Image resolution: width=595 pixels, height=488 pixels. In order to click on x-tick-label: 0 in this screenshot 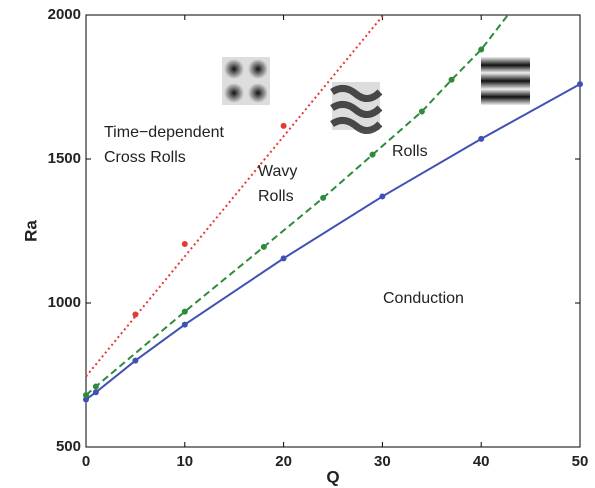, I will do `click(86, 461)`.